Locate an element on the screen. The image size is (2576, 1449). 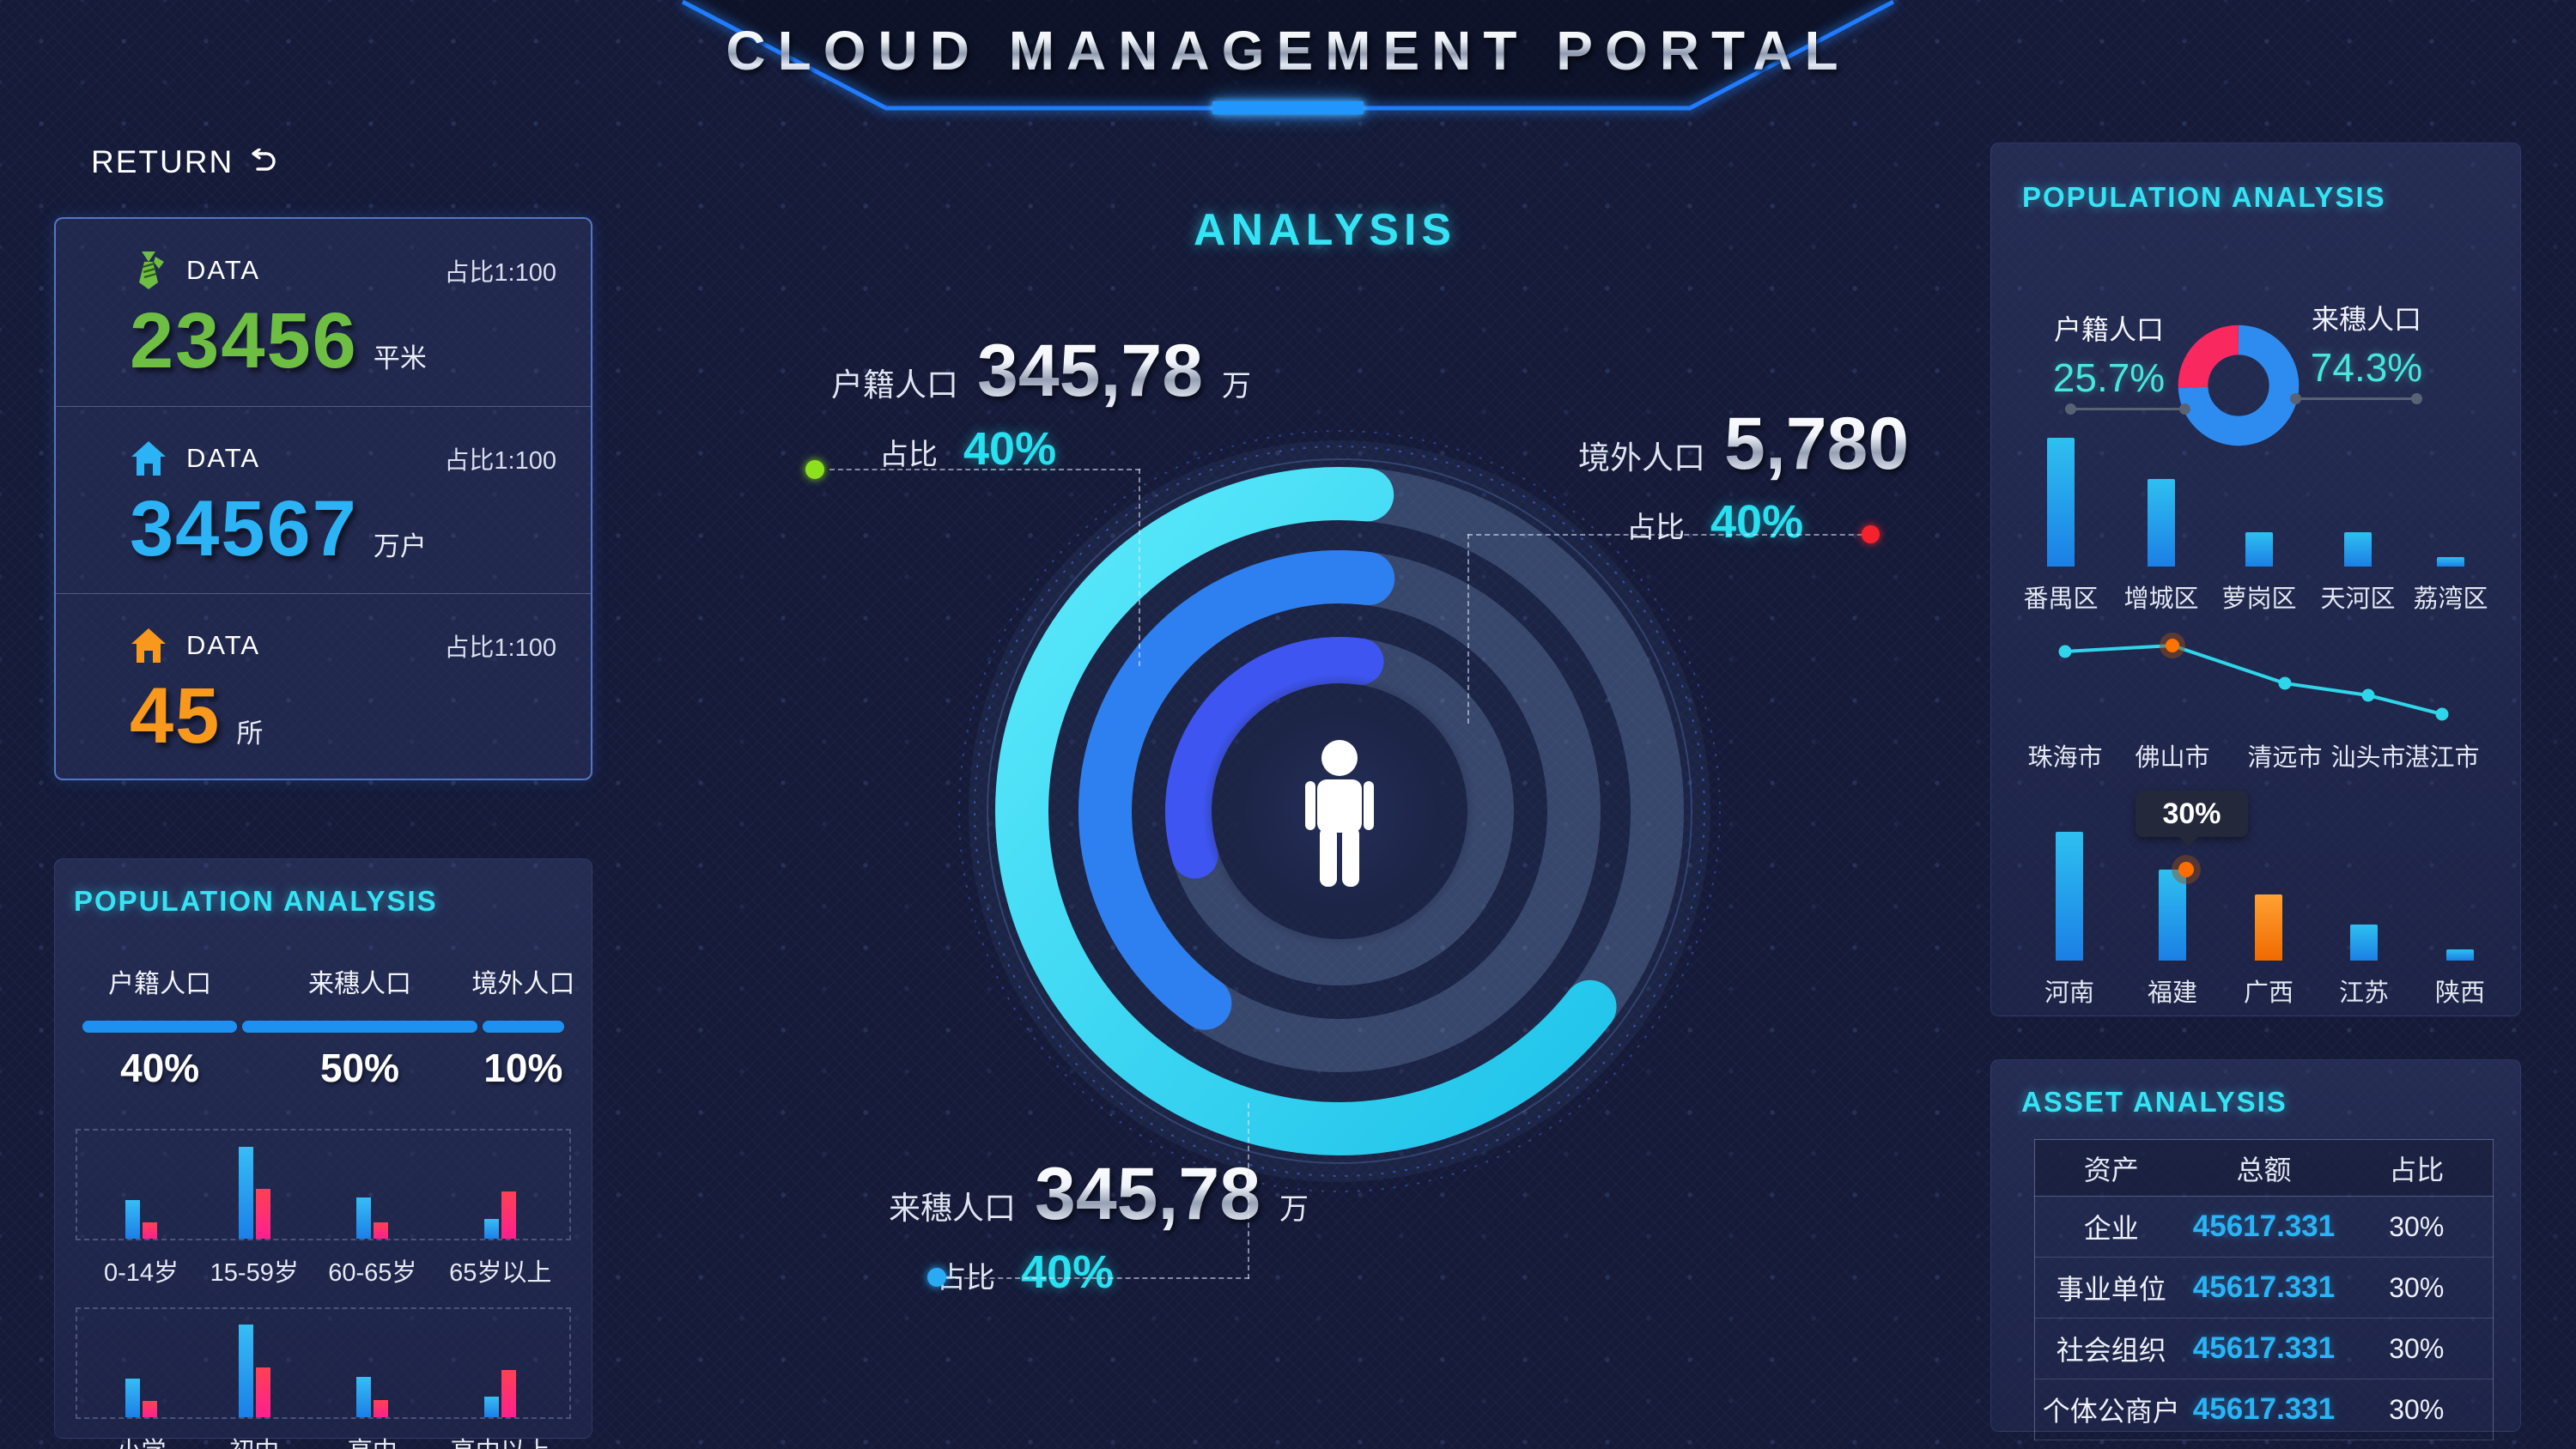
bar-group-label: 60-65岁 is located at coordinates (372, 1273).